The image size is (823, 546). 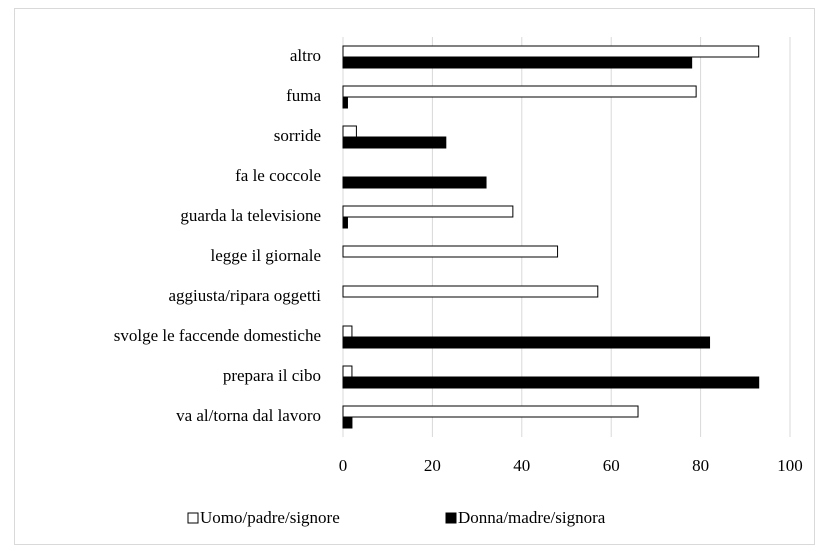 I want to click on y-tick-label: fuma, so click(x=303, y=95).